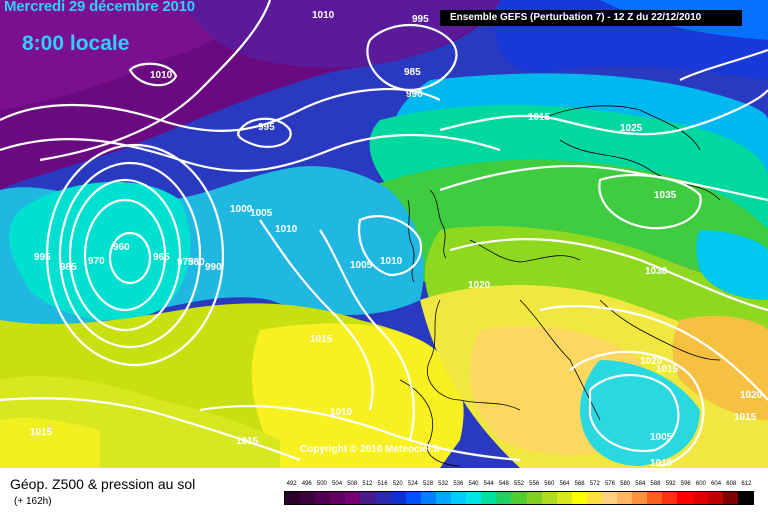  What do you see at coordinates (103, 484) in the screenshot?
I see `map-title: Géop. Z500 & pression au sol` at bounding box center [103, 484].